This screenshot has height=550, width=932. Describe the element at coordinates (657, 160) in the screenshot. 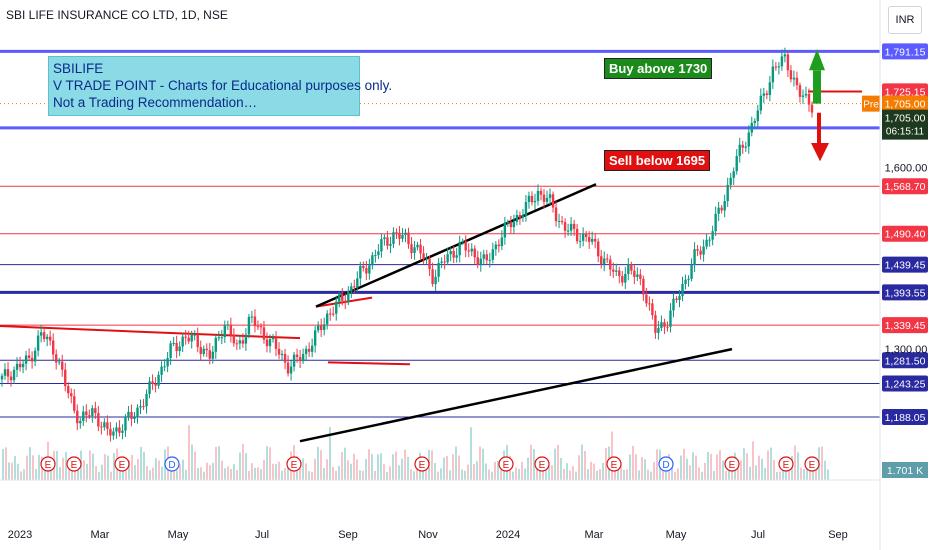

I see `sell-annotation: Sell below 1695` at that location.